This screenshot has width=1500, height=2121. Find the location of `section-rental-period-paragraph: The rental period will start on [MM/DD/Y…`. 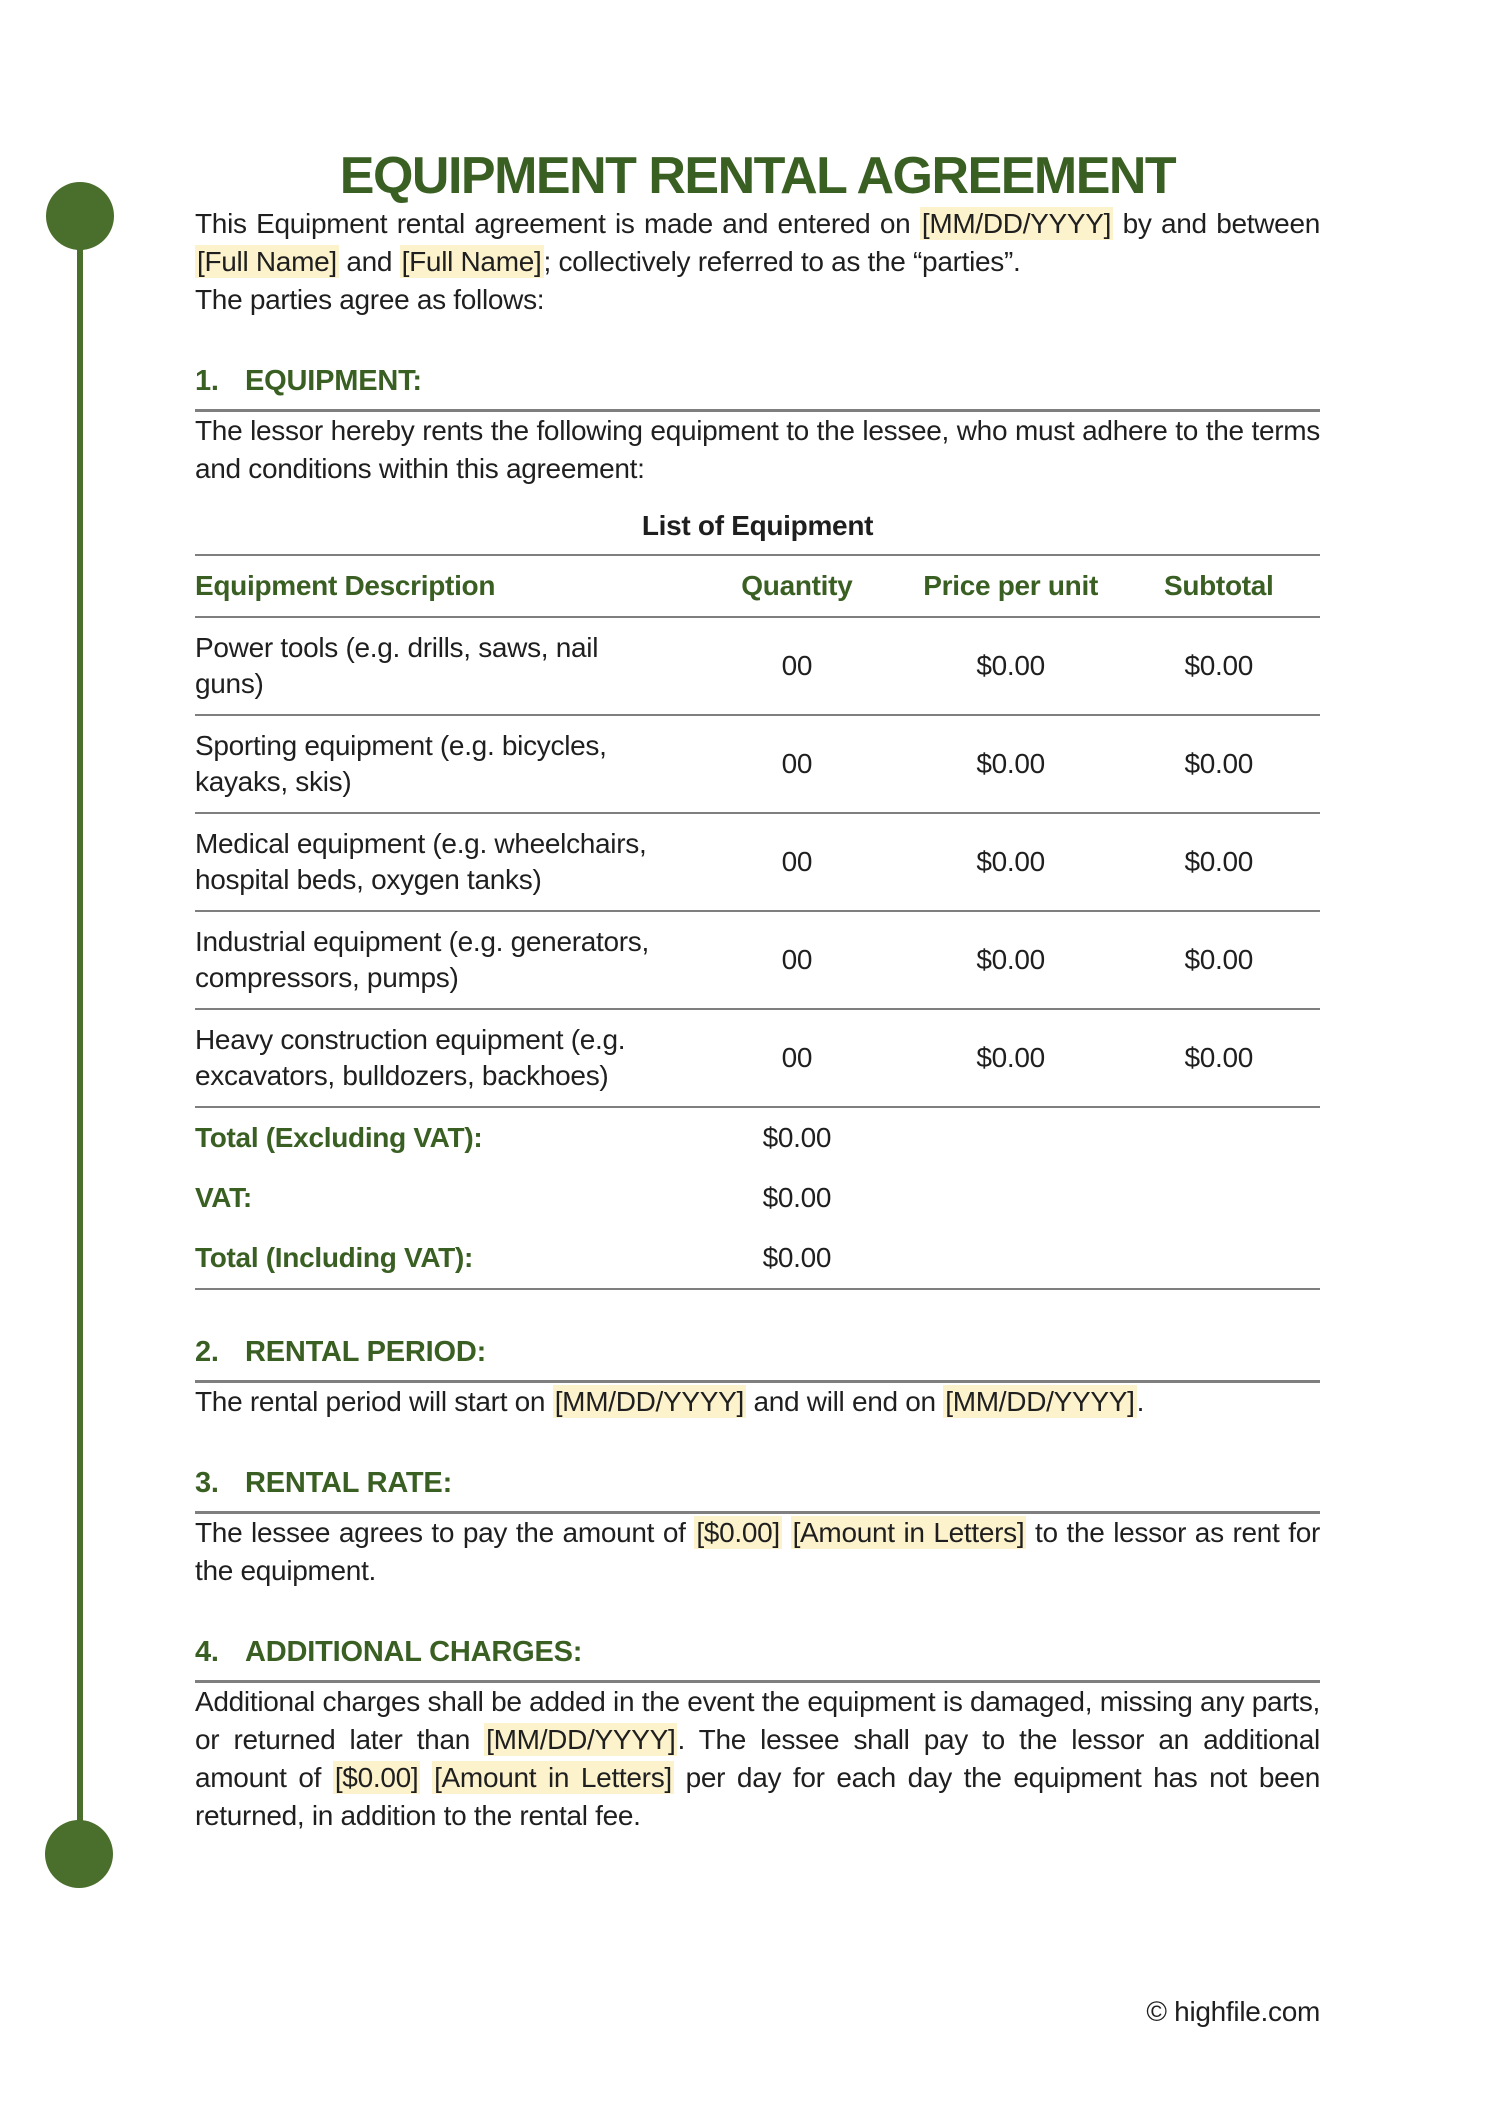

section-rental-period-paragraph: The rental period will start on [MM/DD/Y… is located at coordinates (757, 1402).